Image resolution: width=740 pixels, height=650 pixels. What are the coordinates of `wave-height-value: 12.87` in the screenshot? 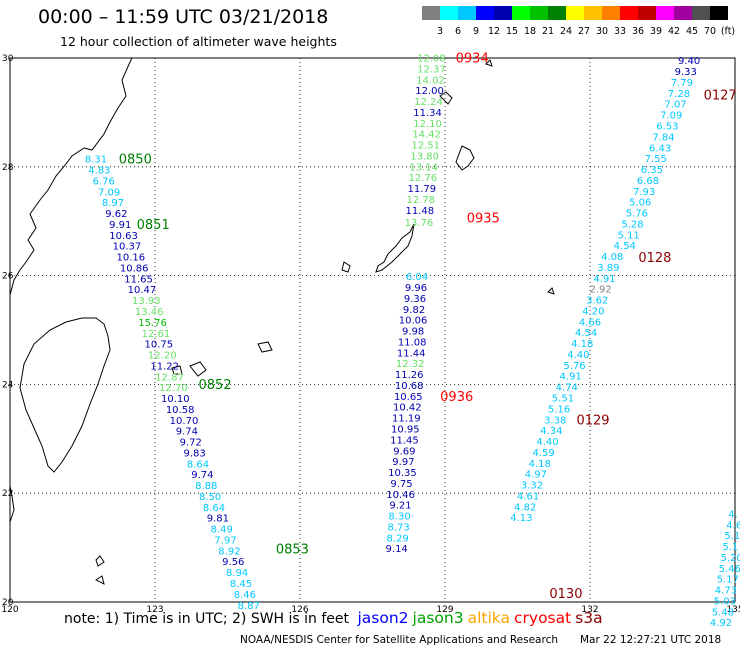 It's located at (169, 377).